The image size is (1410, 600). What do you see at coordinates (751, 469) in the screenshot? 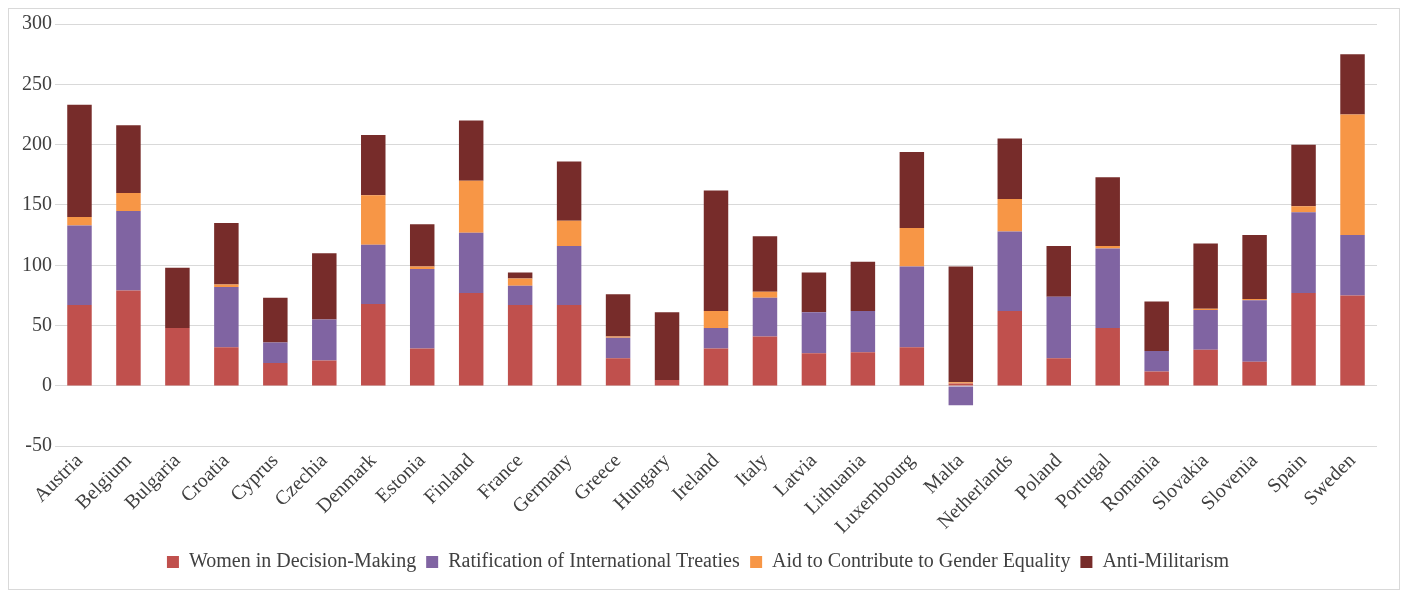
I see `x-tick-label: Italy` at bounding box center [751, 469].